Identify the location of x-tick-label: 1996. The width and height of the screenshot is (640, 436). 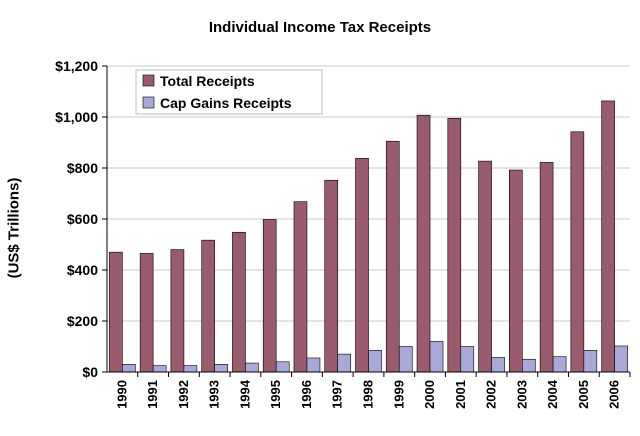
(306, 394).